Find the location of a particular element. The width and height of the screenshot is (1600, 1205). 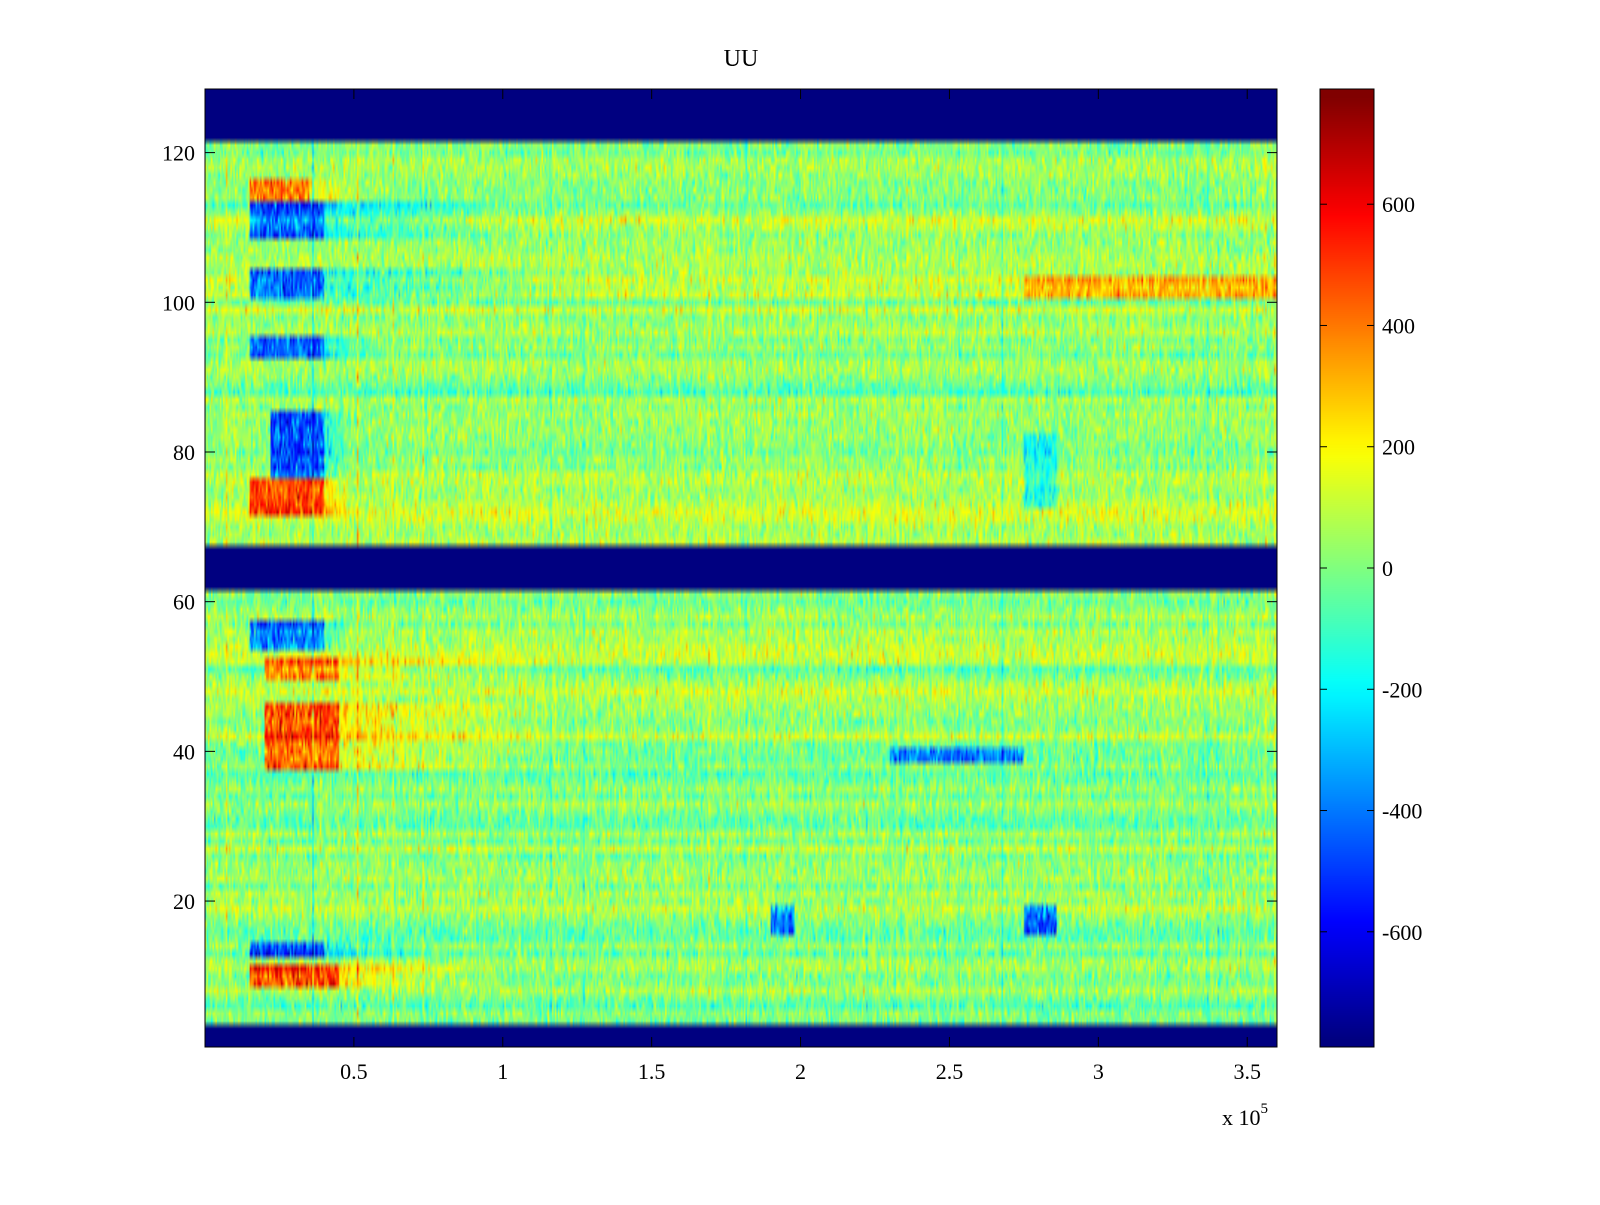

x-tick-label-5: 3 is located at coordinates (1098, 1071).